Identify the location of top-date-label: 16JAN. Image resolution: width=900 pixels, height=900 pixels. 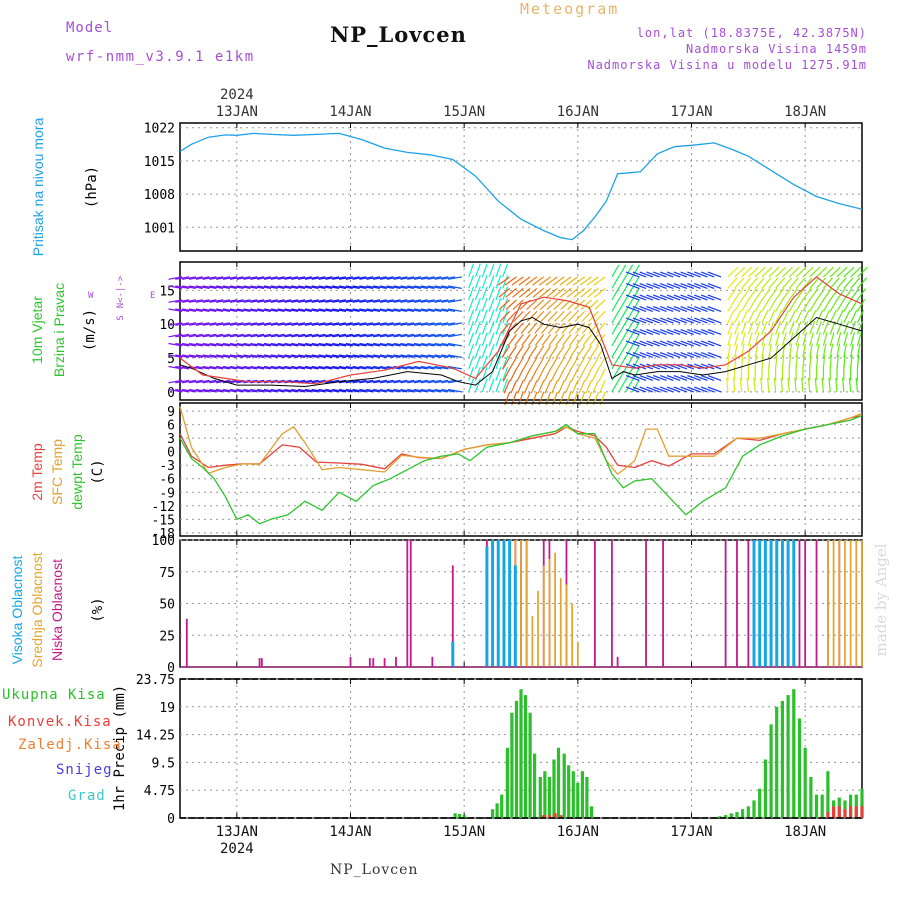
(578, 112).